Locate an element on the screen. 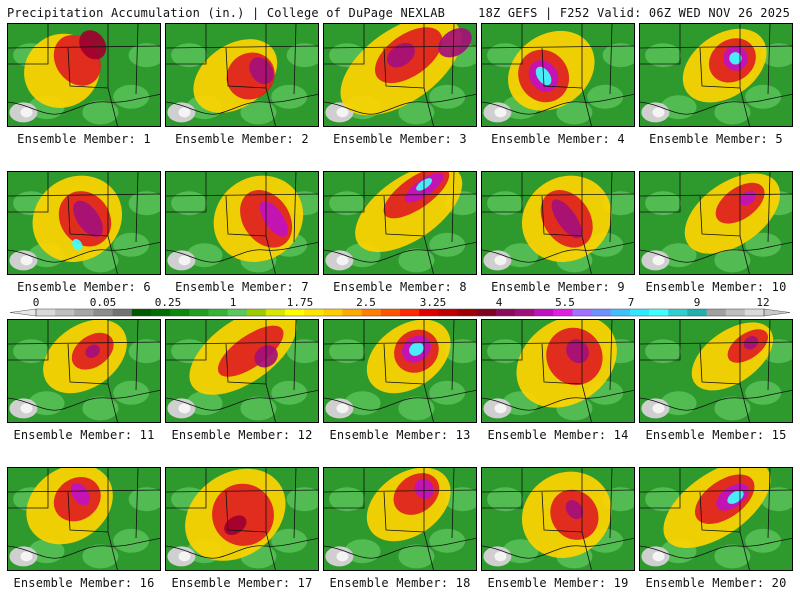 The width and height of the screenshot is (800, 600). ensemble-panel: Ensemble Member: 13 is located at coordinates (400, 380).